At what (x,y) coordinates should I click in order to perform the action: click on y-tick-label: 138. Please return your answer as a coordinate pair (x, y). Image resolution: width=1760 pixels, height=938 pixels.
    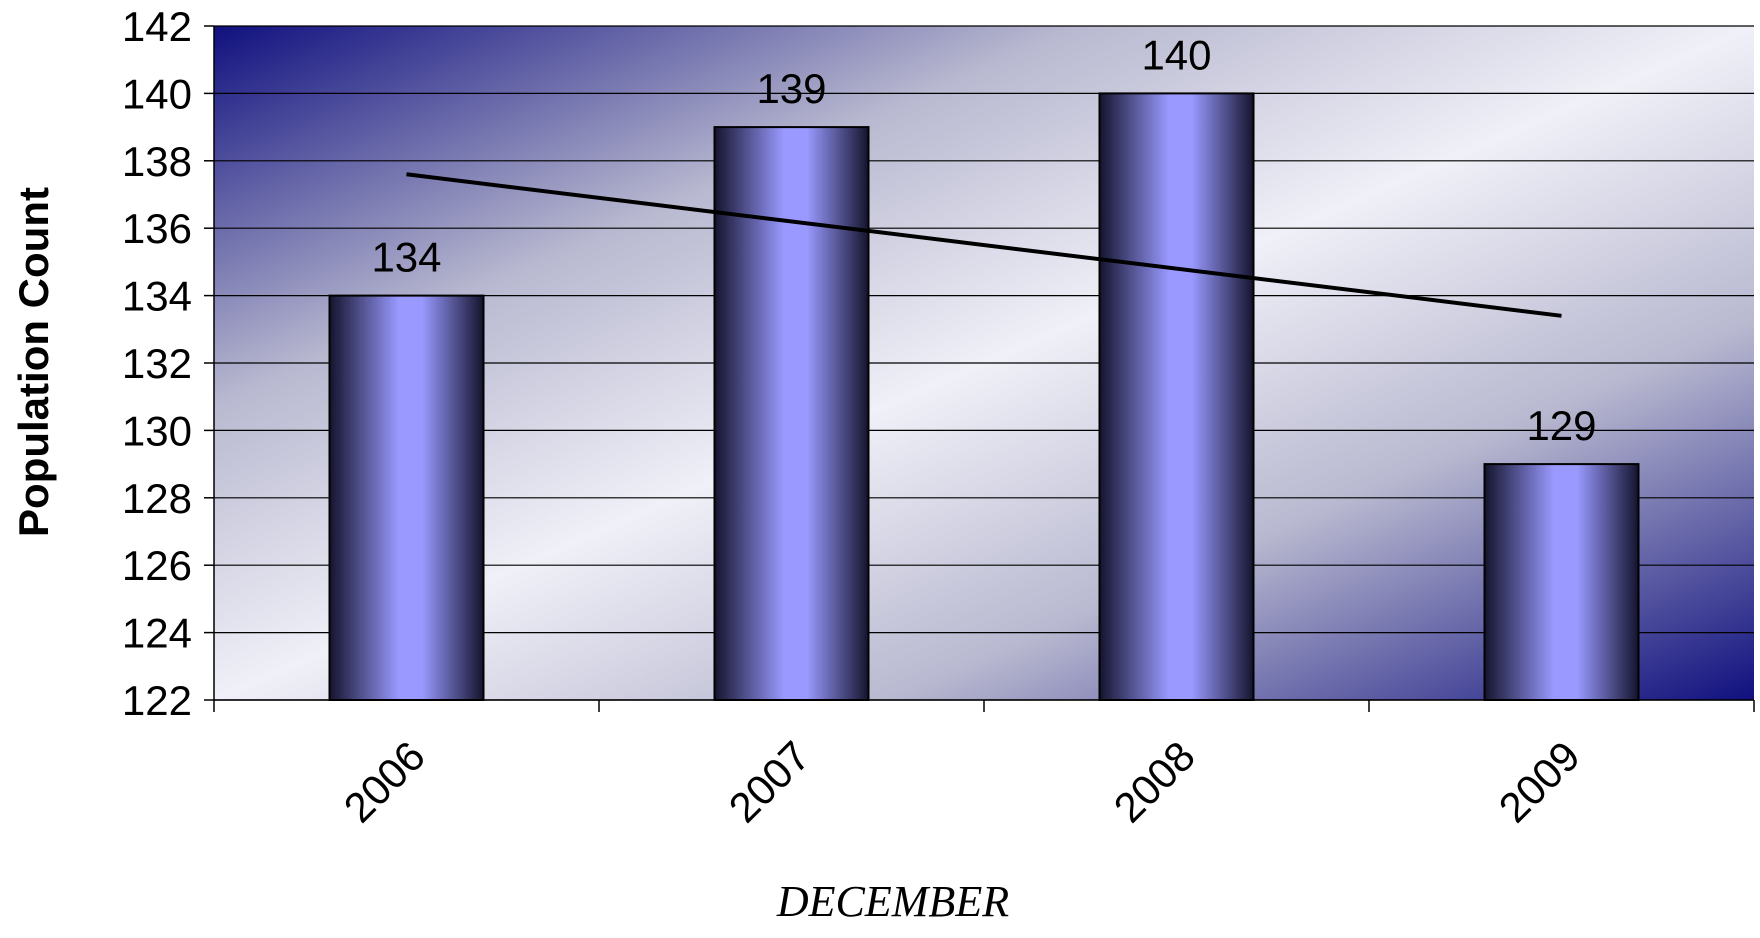
    Looking at the image, I should click on (157, 161).